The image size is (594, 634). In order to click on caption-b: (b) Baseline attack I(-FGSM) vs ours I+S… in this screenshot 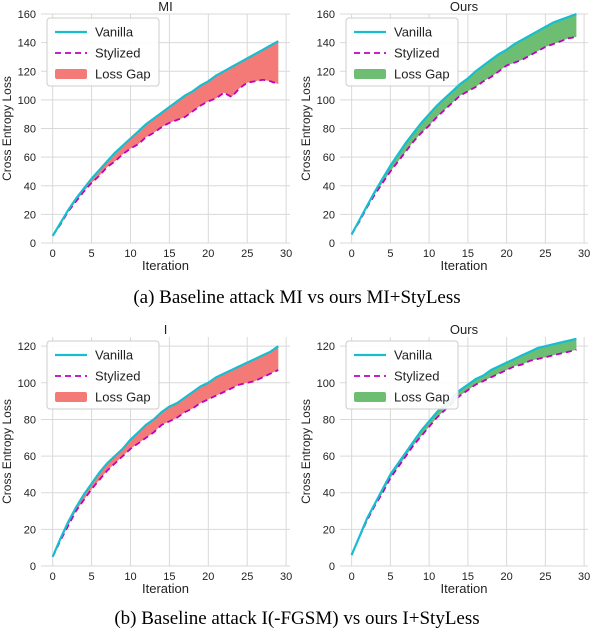, I will do `click(297, 618)`.